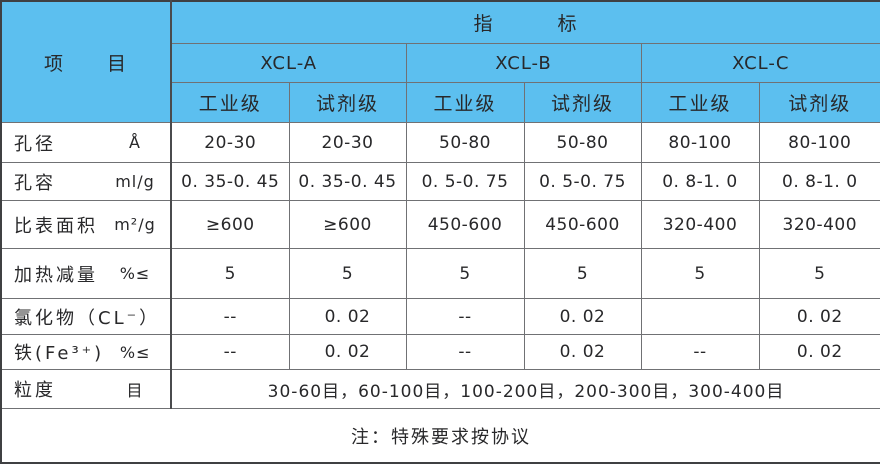 This screenshot has width=880, height=464. Describe the element at coordinates (760, 63) in the screenshot. I see `product-header-xcl-c: XCL-C` at that location.